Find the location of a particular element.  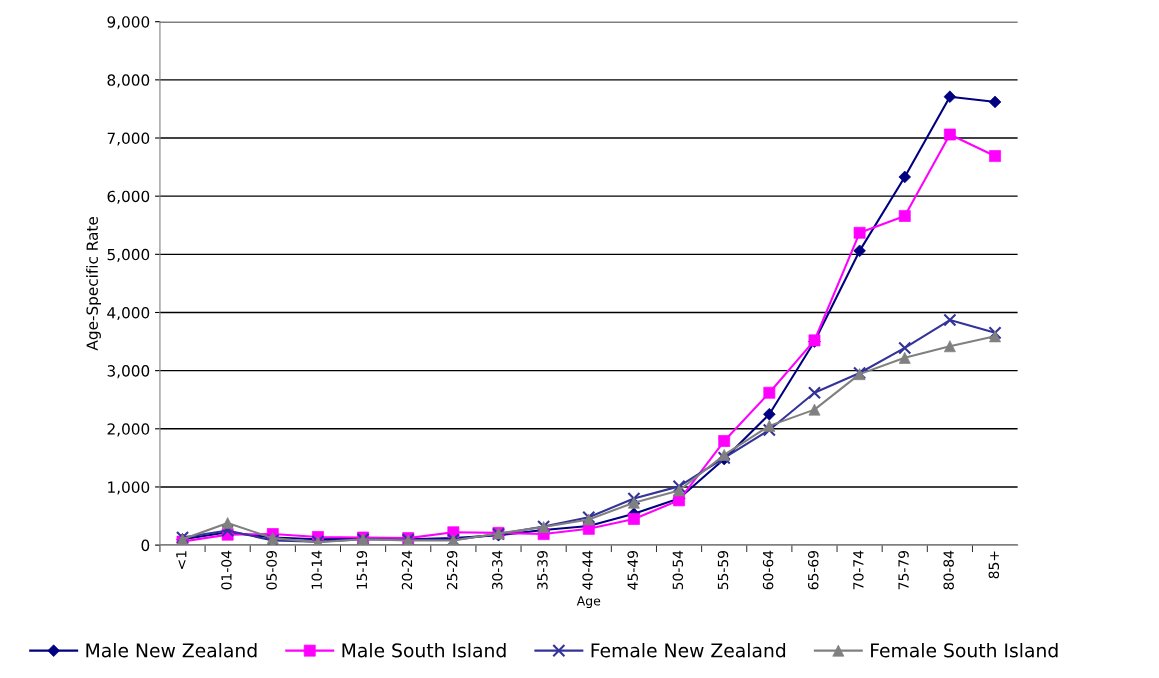

x-tick-label: 10-14 is located at coordinates (316, 569).